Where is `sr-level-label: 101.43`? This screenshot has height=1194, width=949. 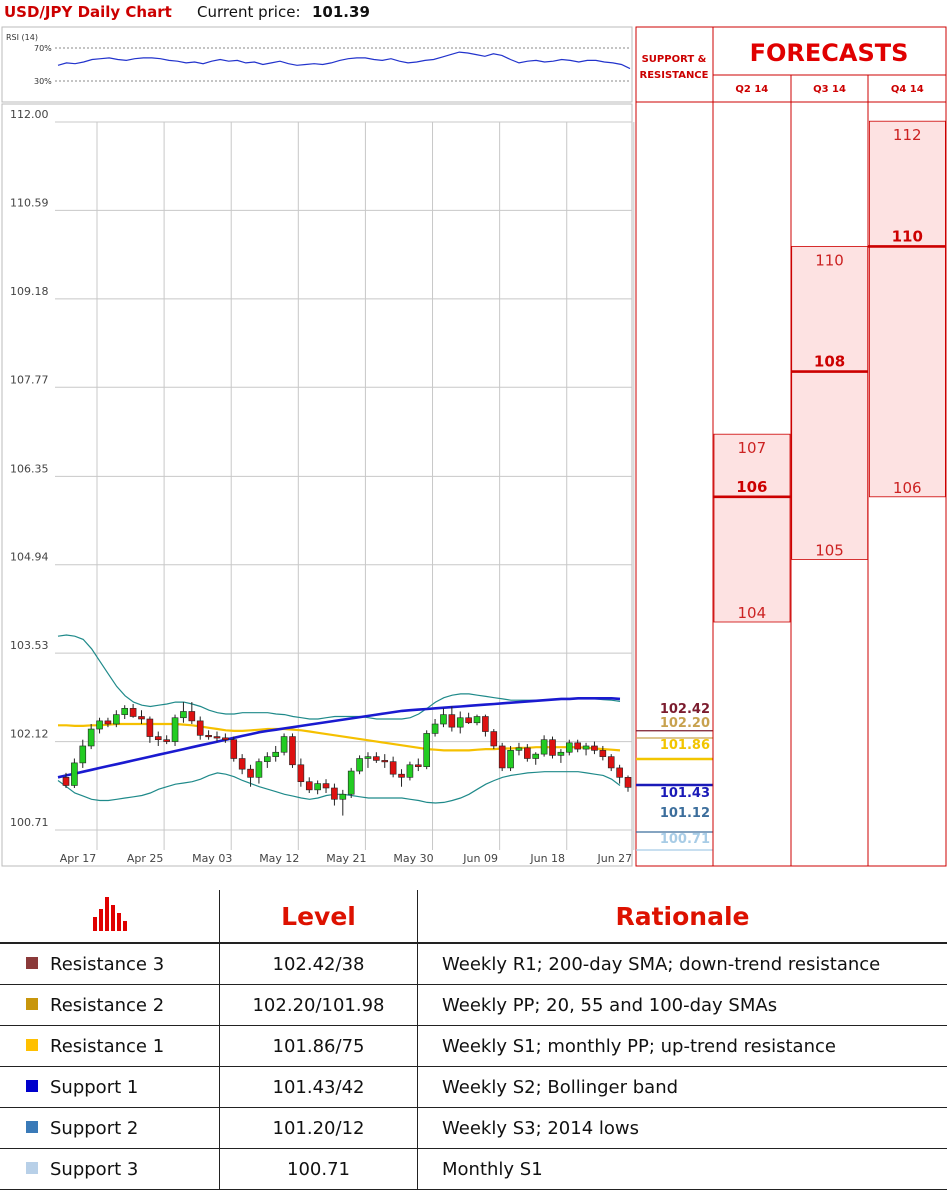
sr-level-label: 101.43 is located at coordinates (685, 793).